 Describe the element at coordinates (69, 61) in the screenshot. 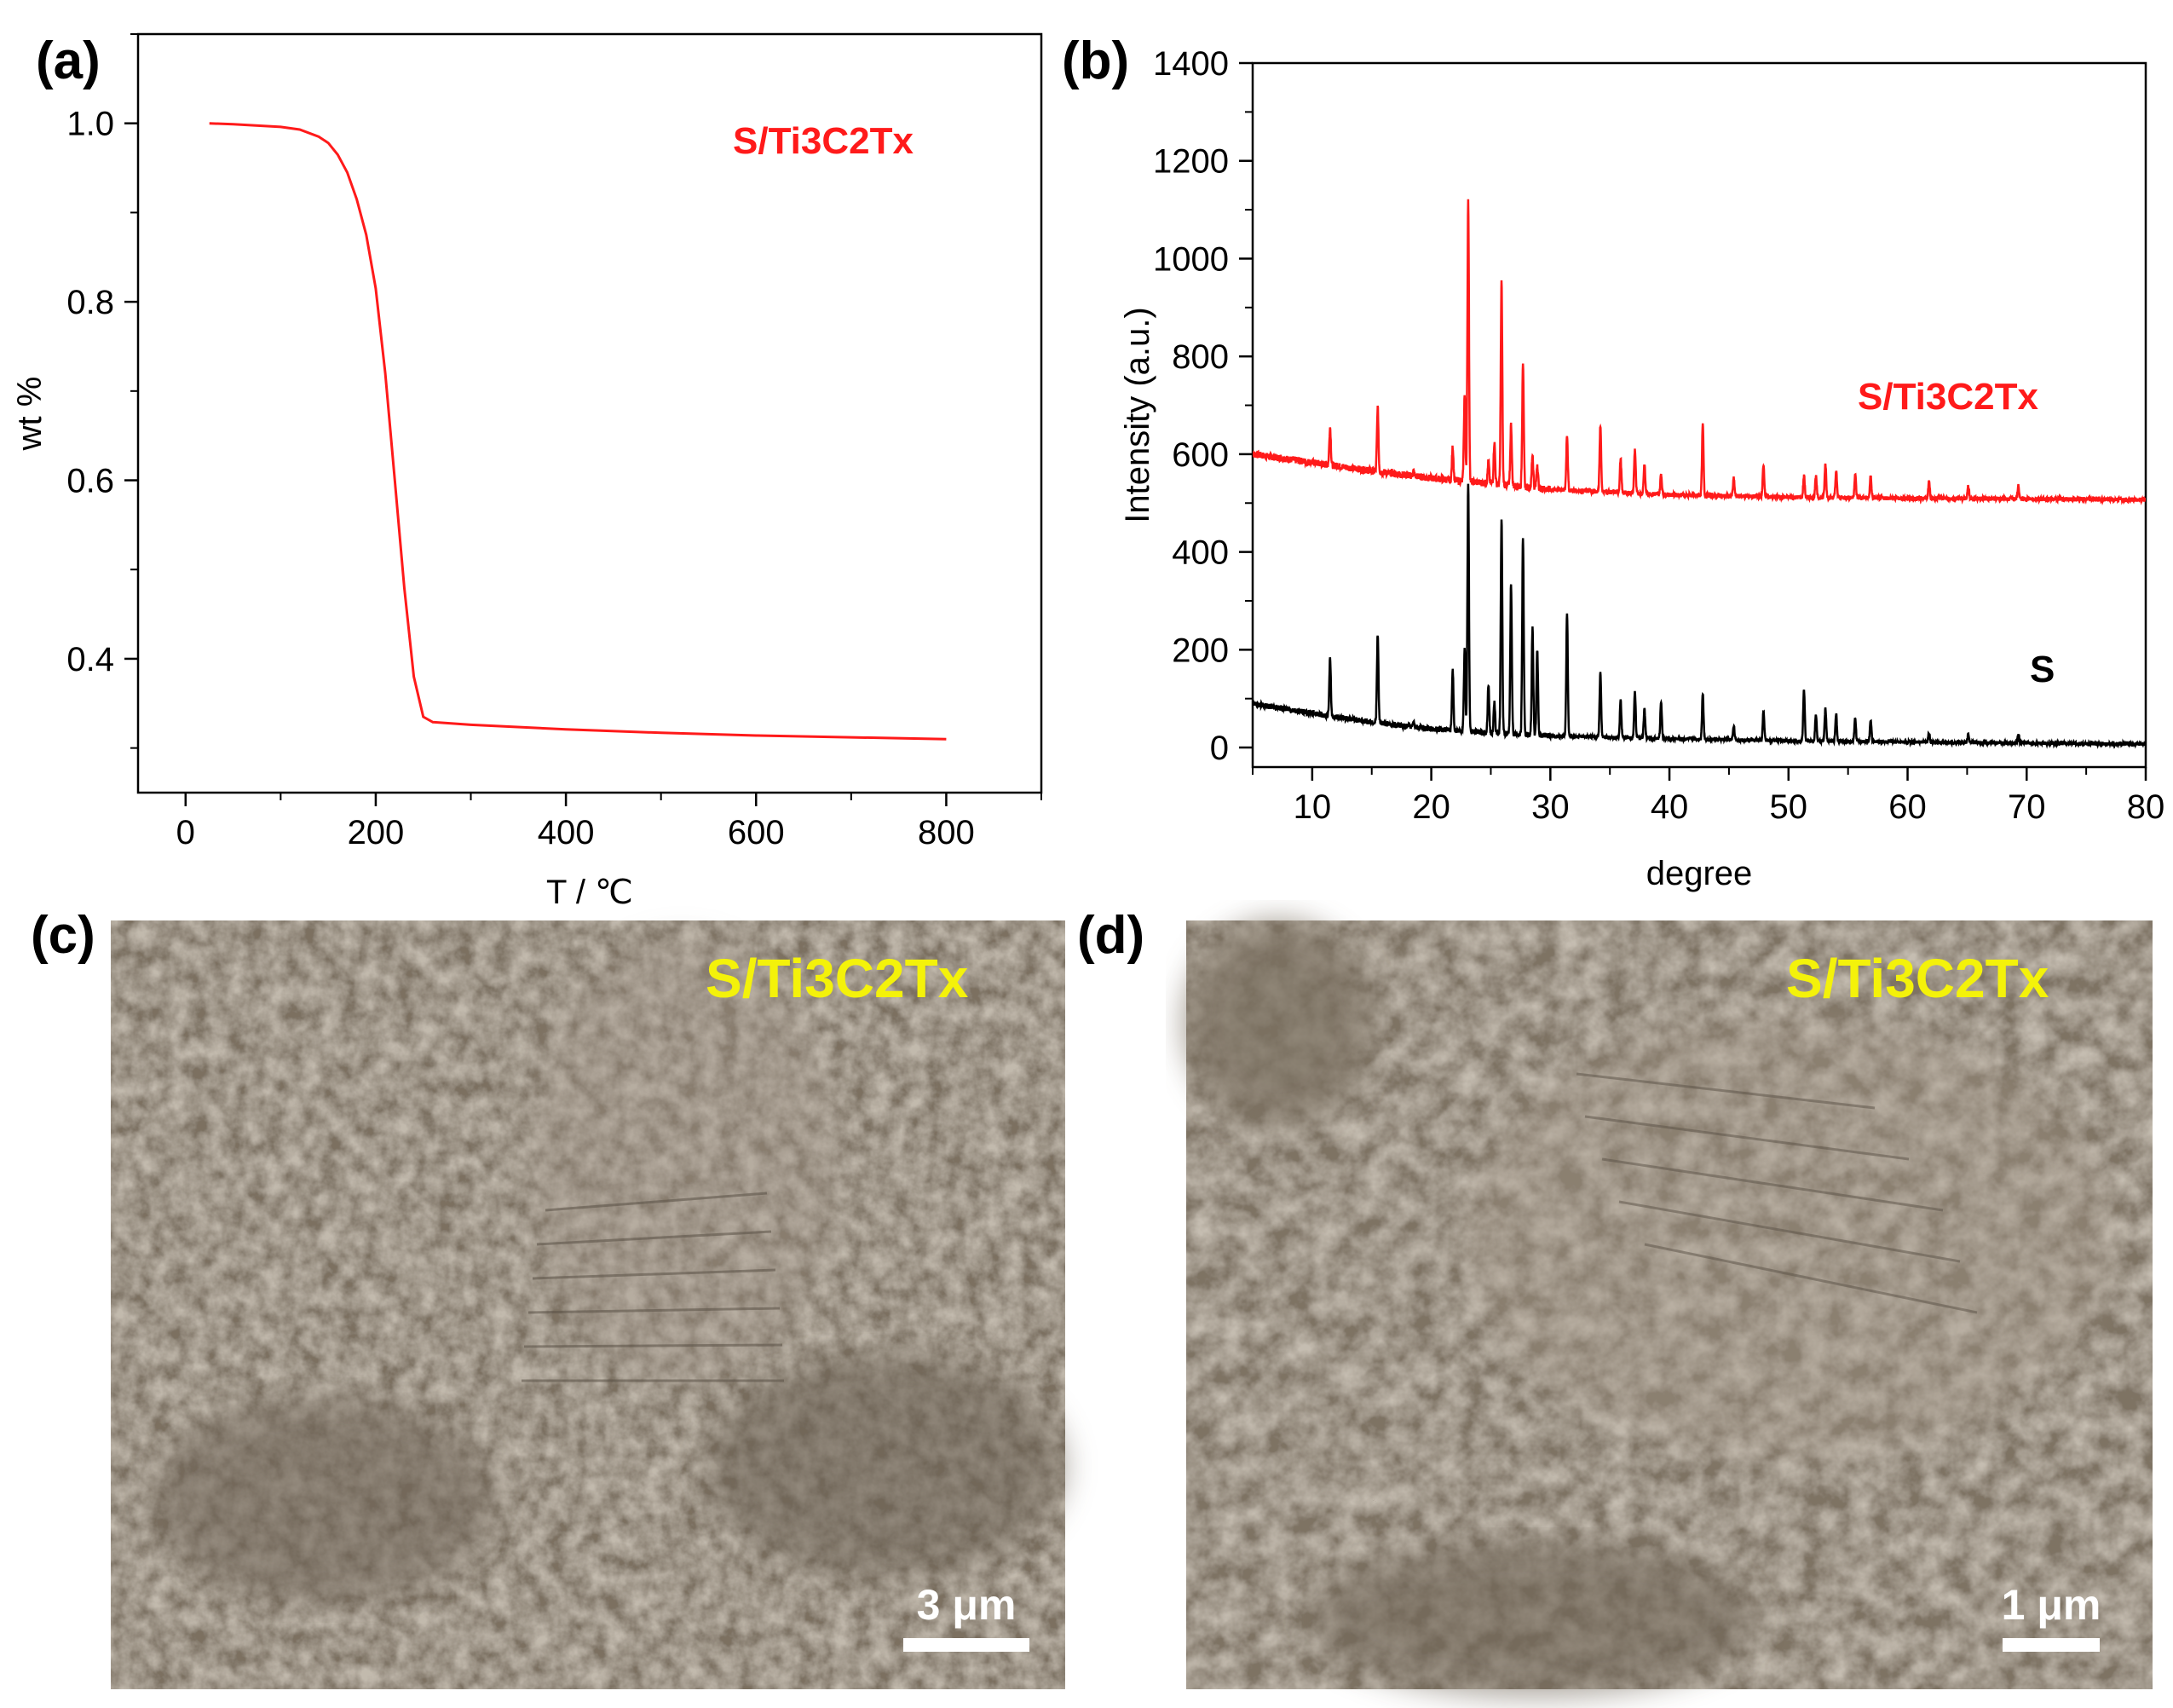

I see `panel-a-letter: (a)` at that location.